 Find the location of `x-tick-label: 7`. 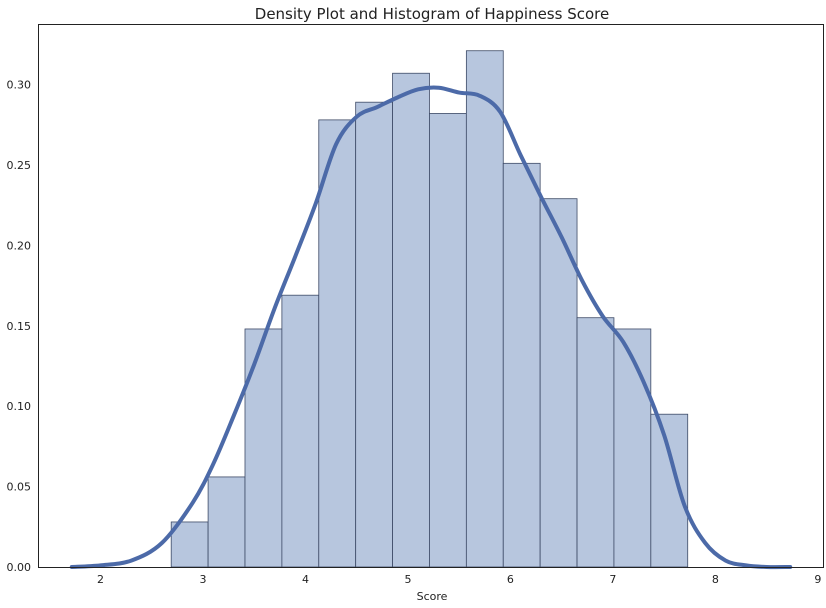

x-tick-label: 7 is located at coordinates (612, 579).